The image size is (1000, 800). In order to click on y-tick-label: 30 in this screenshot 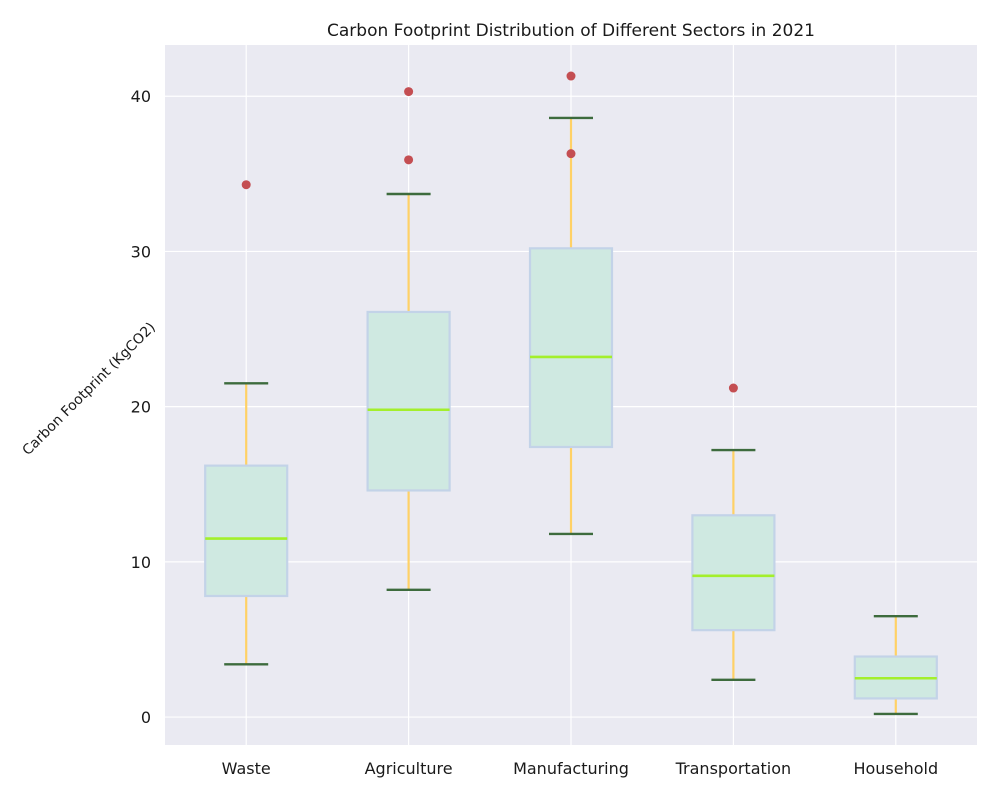, I will do `click(141, 251)`.